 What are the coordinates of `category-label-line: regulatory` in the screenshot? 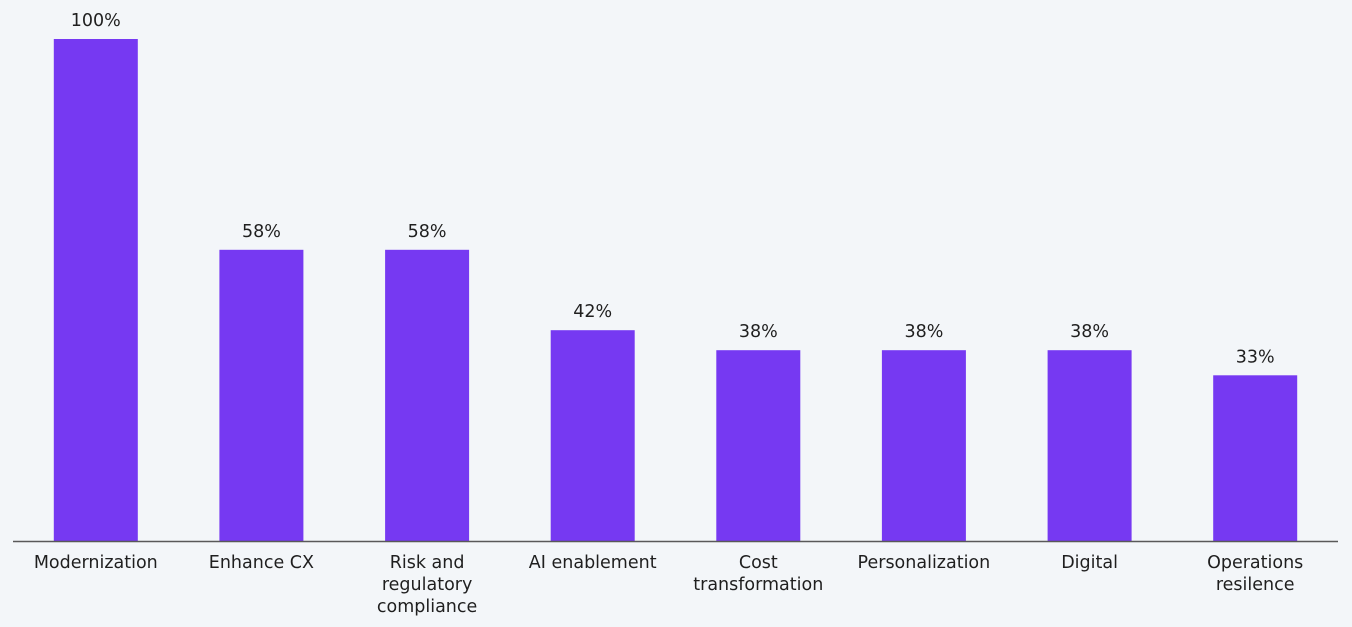 It's located at (427, 585).